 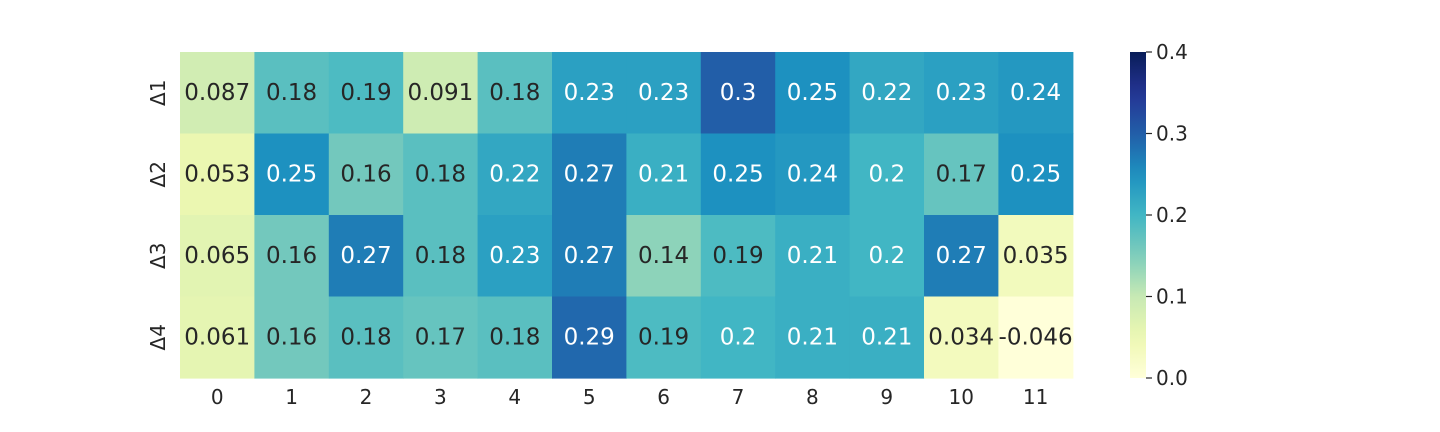 What do you see at coordinates (291, 397) in the screenshot?
I see `x-tick-label: 1` at bounding box center [291, 397].